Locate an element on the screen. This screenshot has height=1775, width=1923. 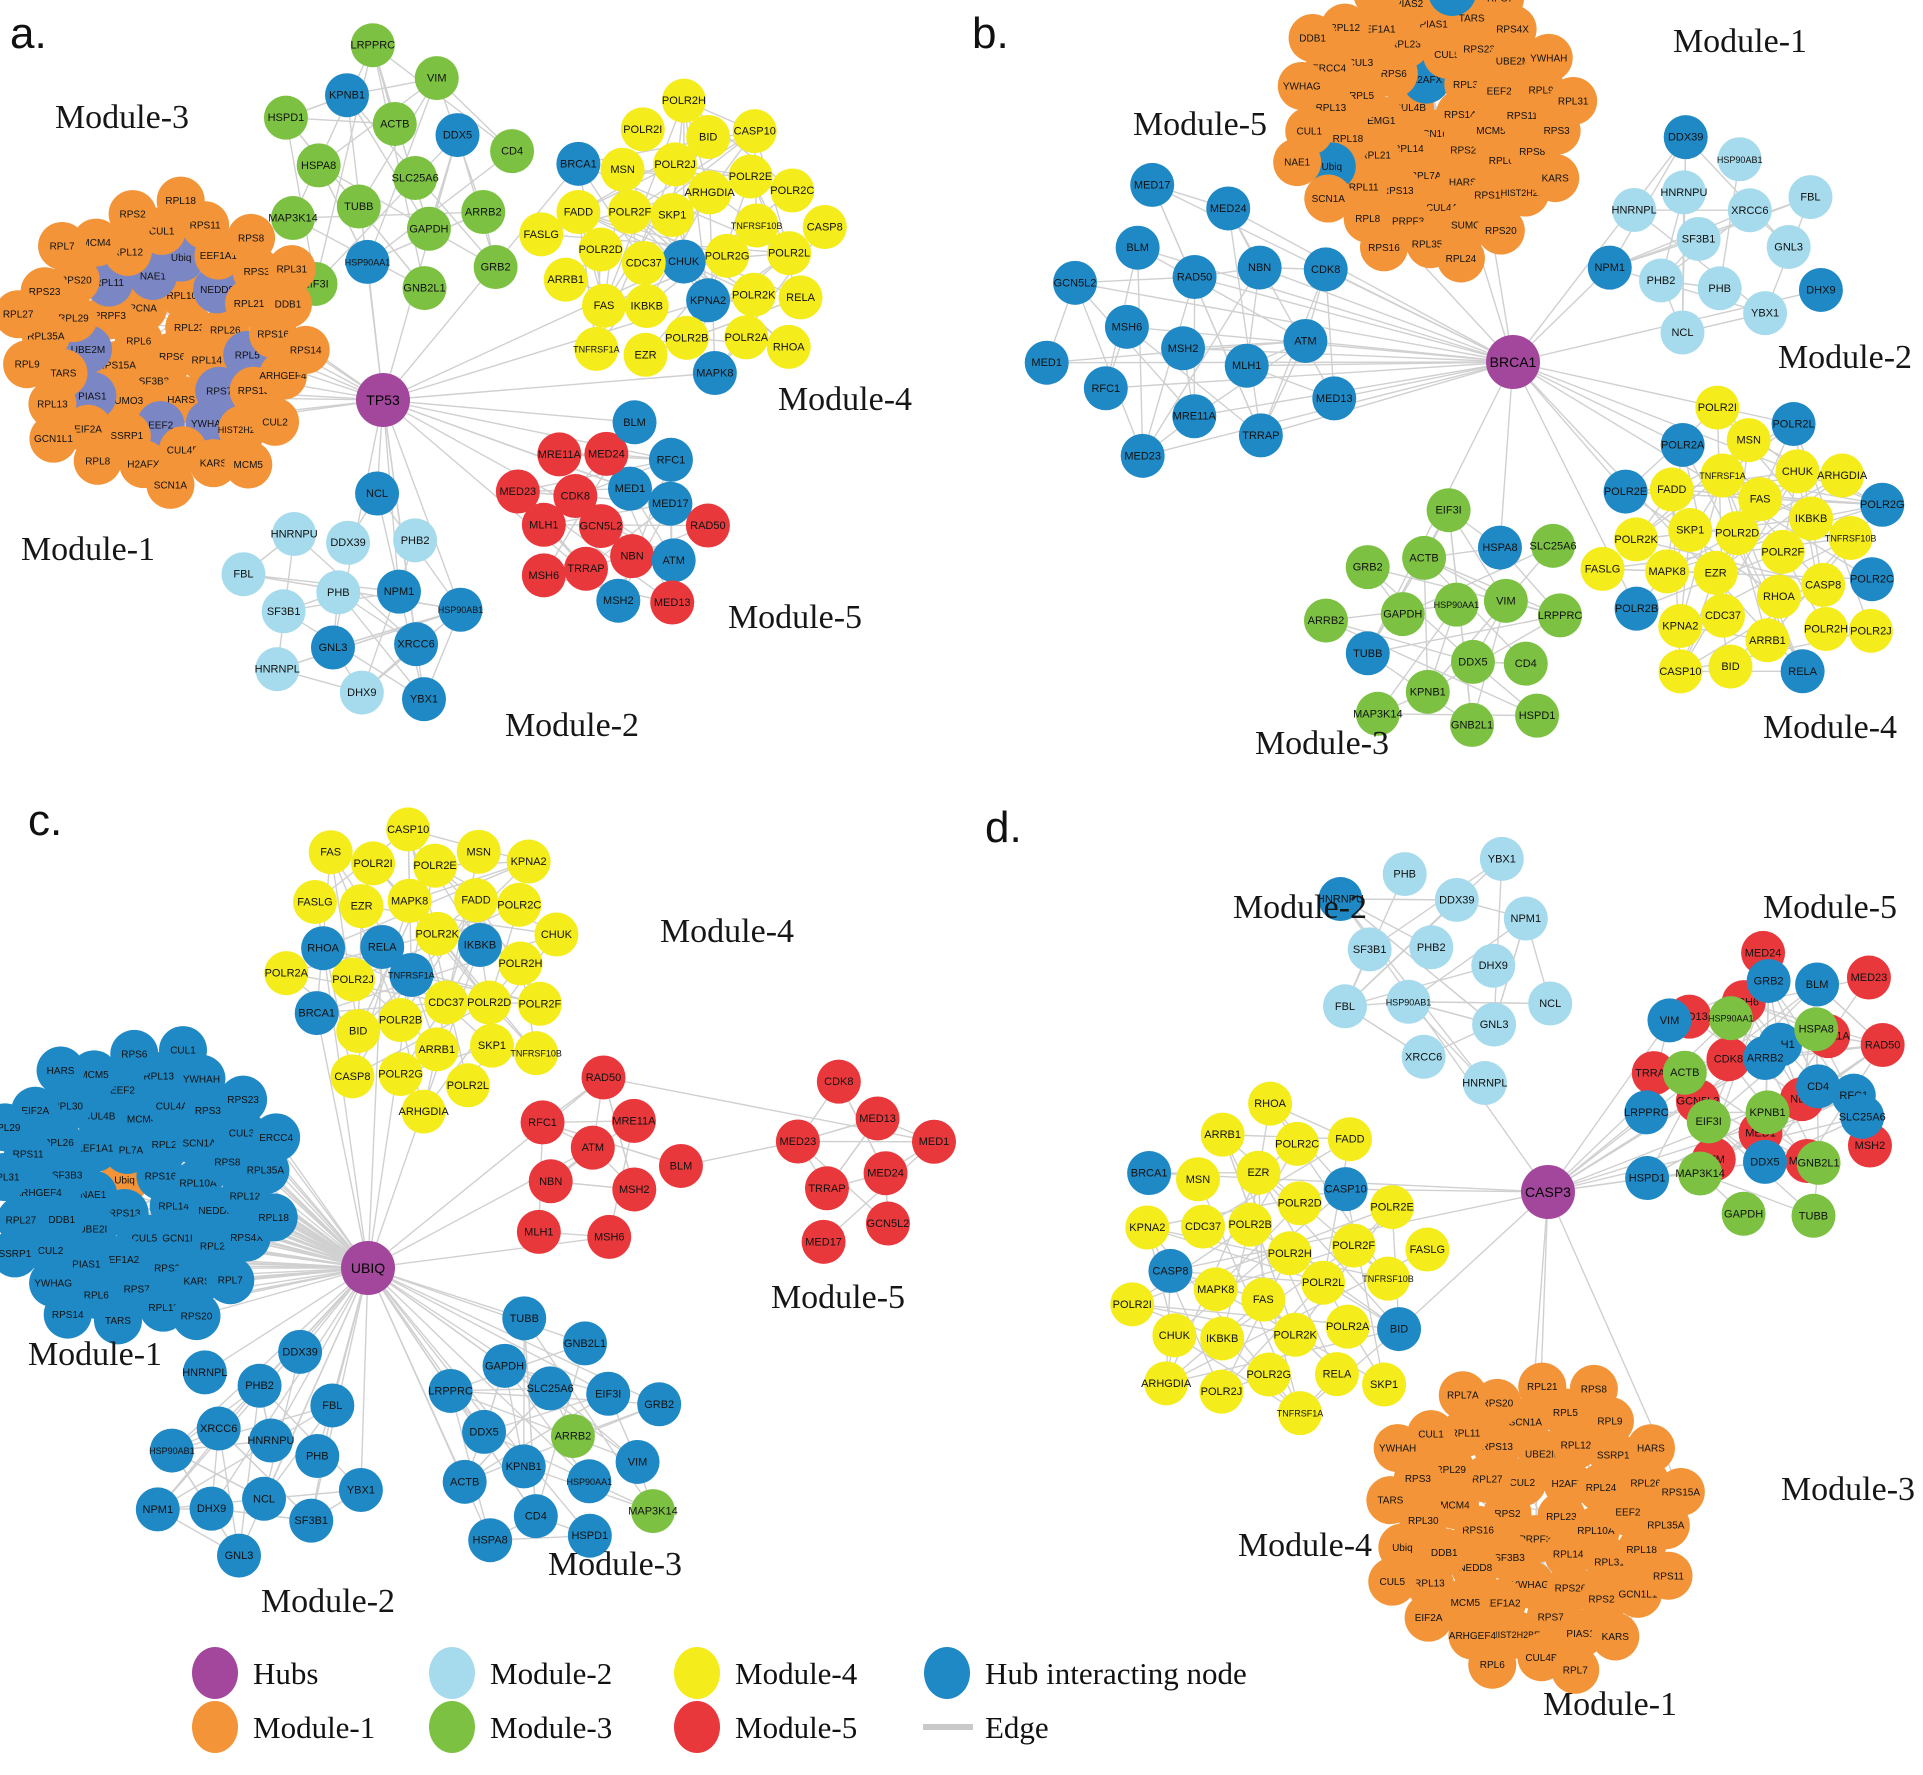
node-GAPDH is located at coordinates (1402, 614).